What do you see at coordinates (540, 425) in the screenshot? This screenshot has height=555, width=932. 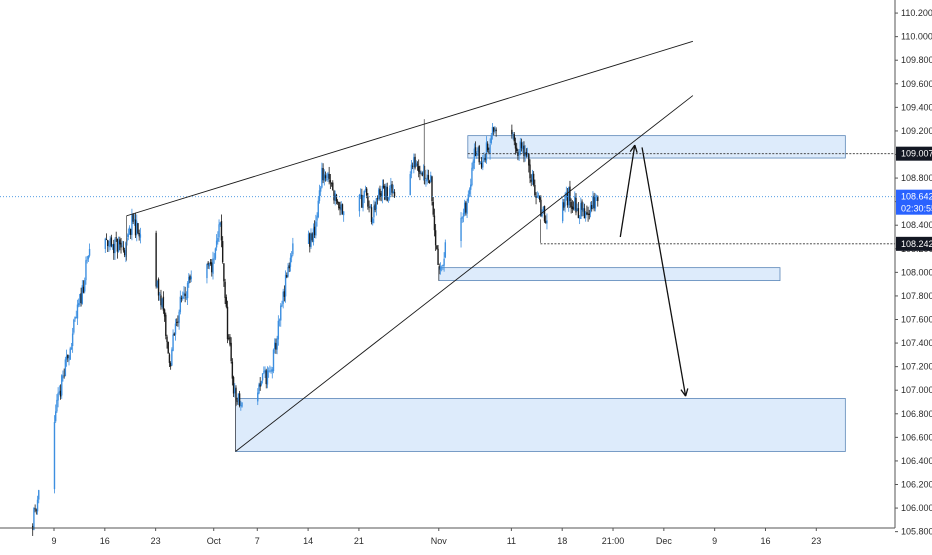 I see `zone-rect` at bounding box center [540, 425].